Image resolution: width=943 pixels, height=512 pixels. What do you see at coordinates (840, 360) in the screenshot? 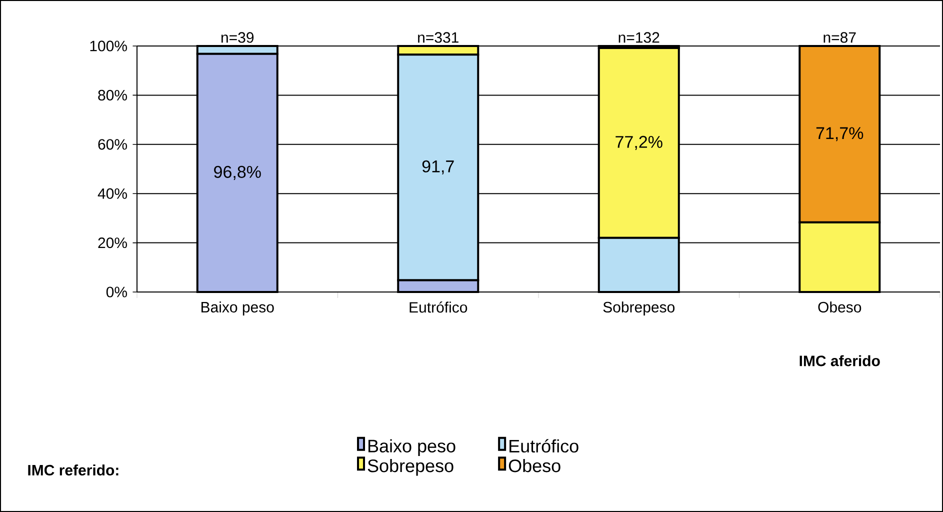
I see `x-axis-title: IMC aferido` at bounding box center [840, 360].